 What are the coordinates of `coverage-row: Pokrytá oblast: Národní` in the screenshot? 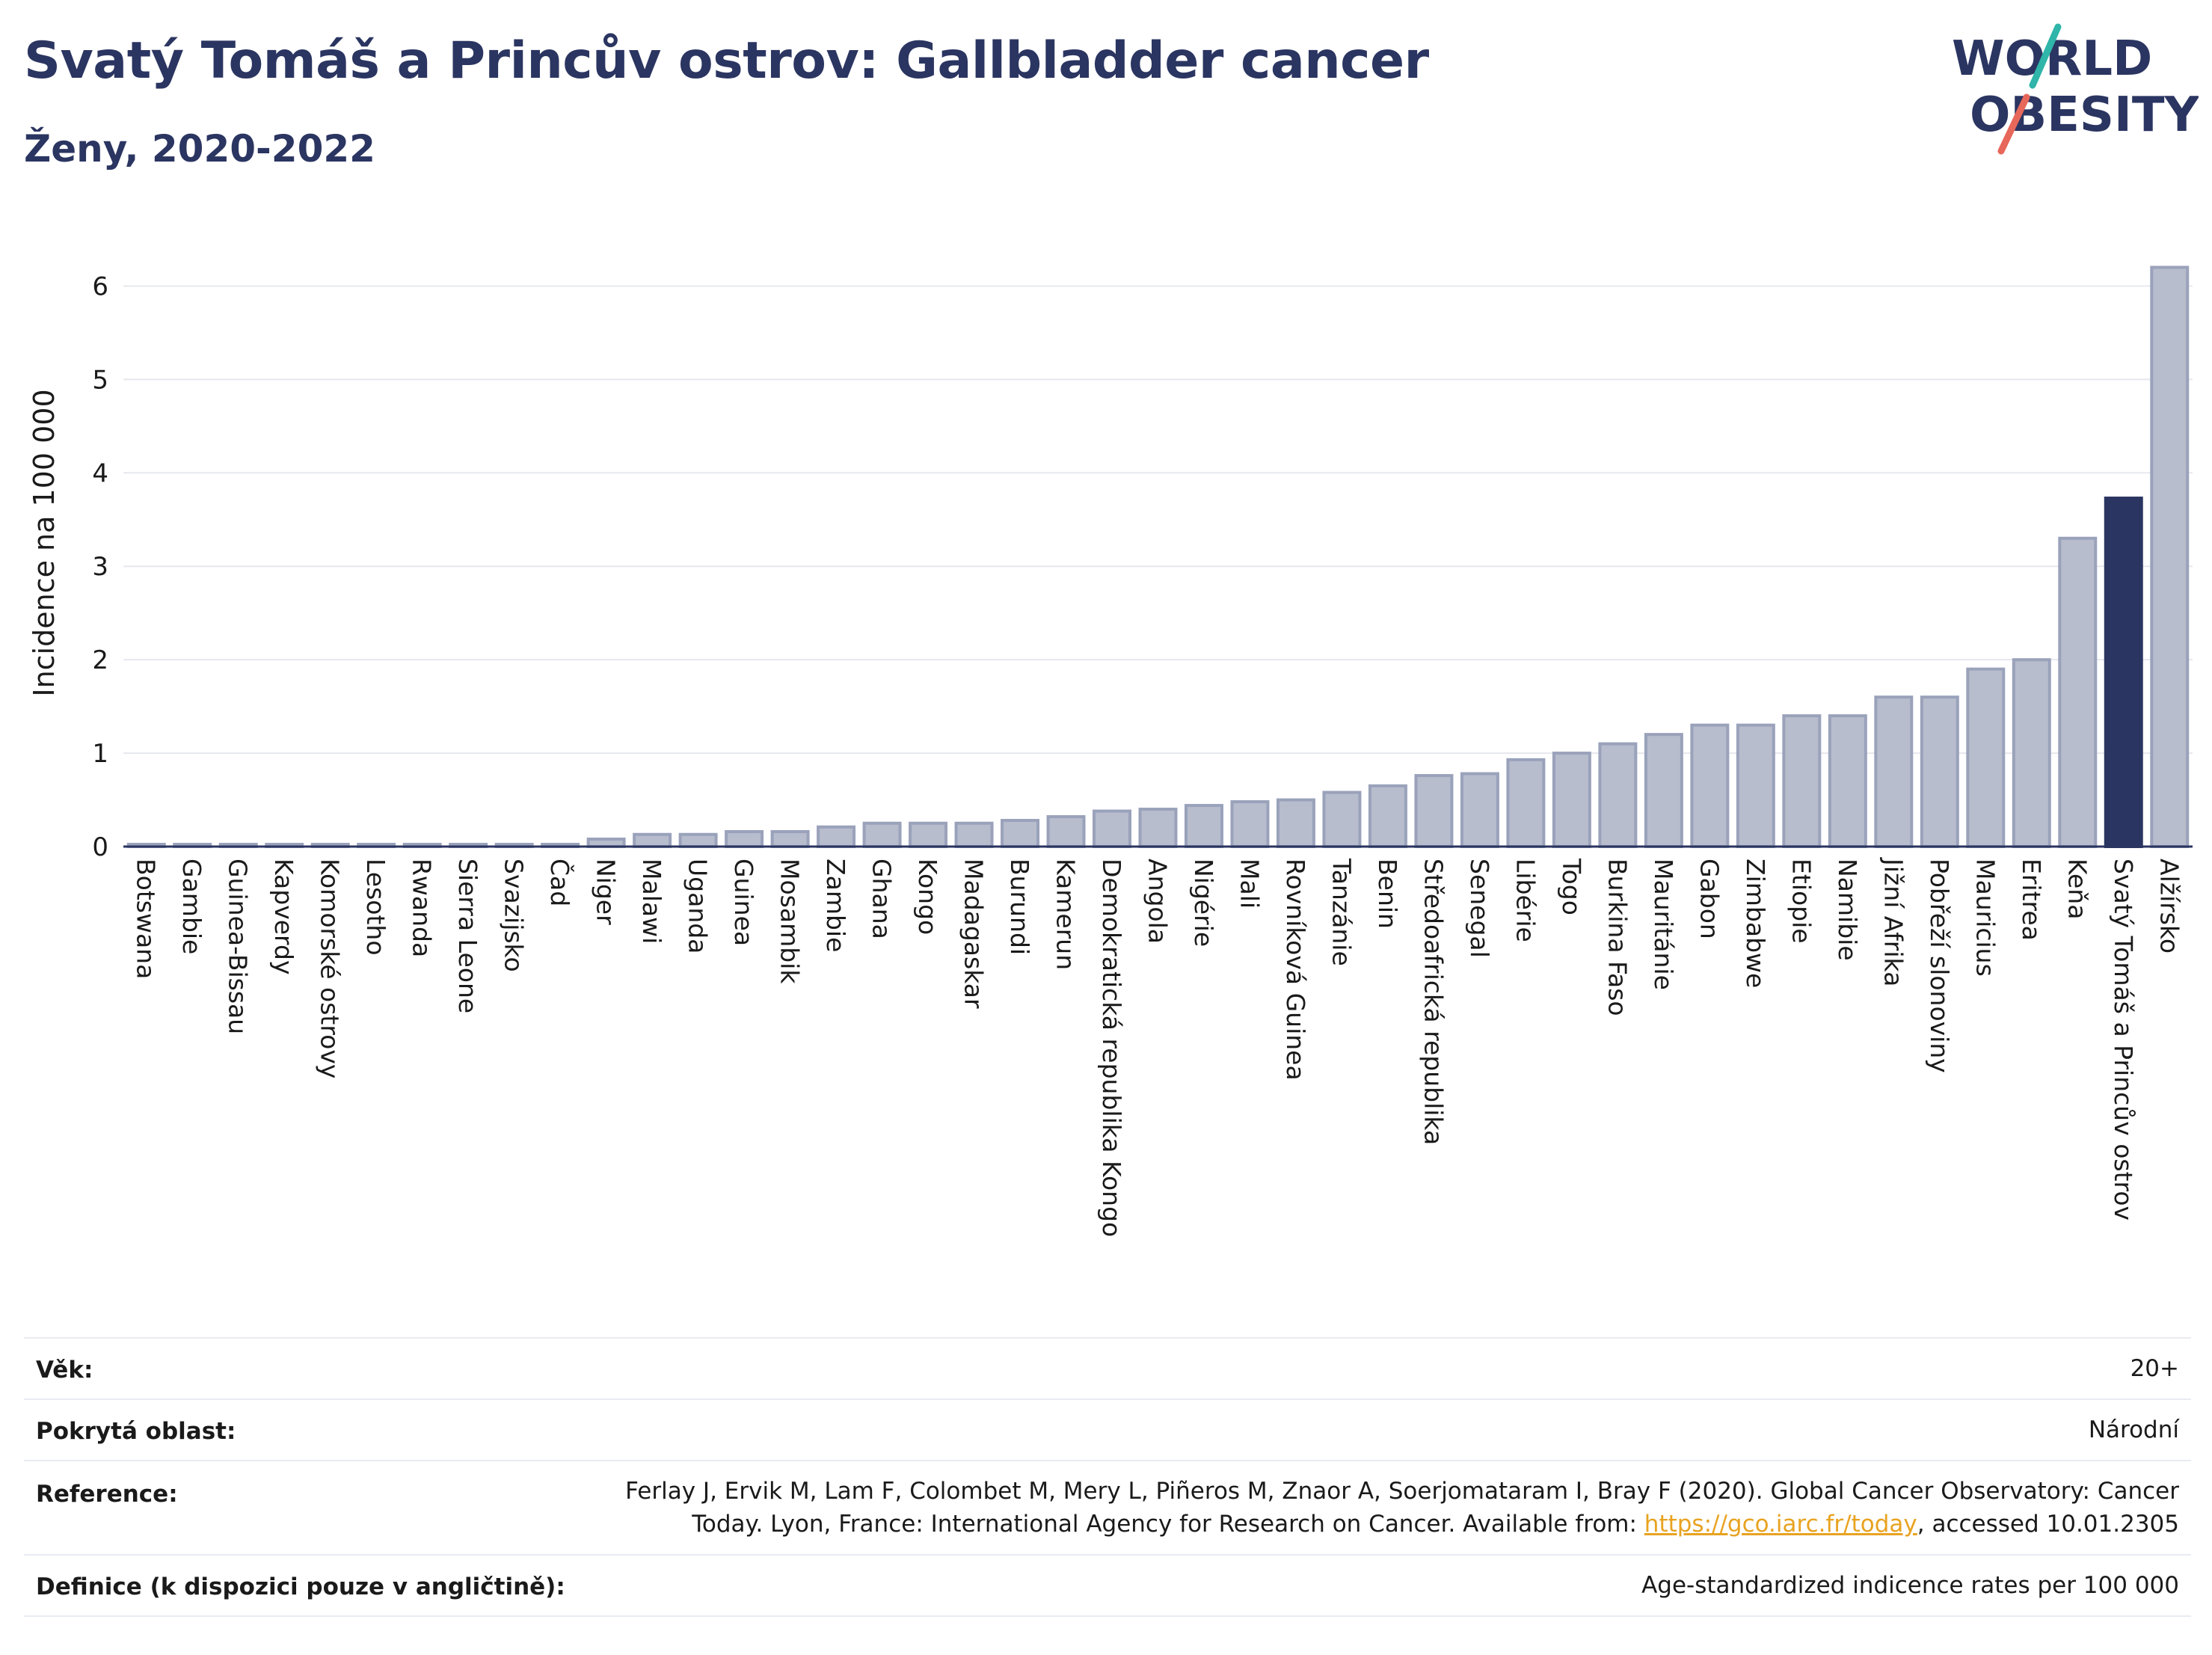 It's located at (1107, 1429).